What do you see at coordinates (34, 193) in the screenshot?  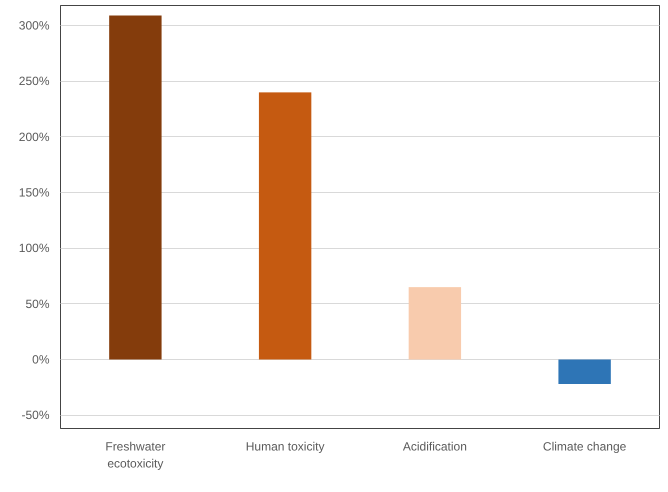 I see `y-tick-label: 150%` at bounding box center [34, 193].